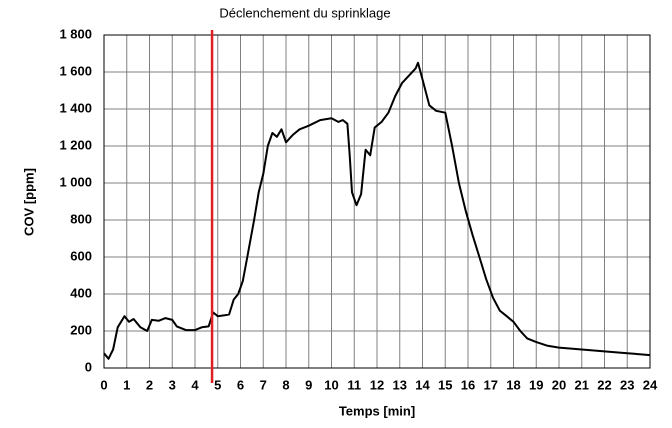 This screenshot has width=672, height=428. What do you see at coordinates (285, 384) in the screenshot?
I see `x-tick-label: 8` at bounding box center [285, 384].